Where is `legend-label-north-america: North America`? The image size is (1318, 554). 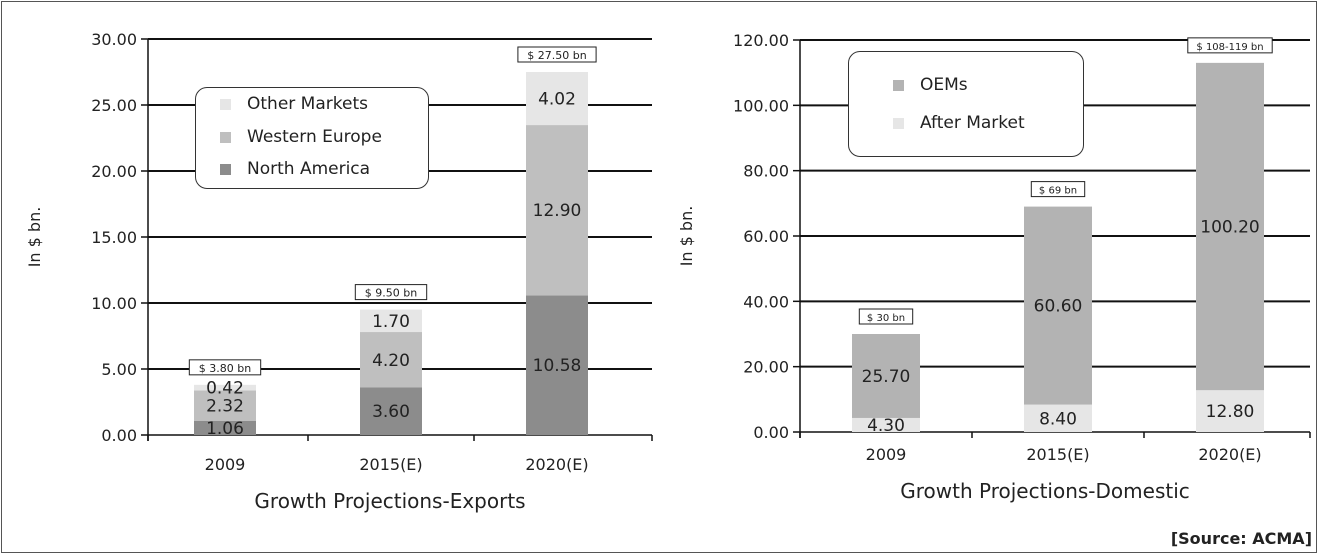
legend-label-north-america: North America is located at coordinates (309, 169).